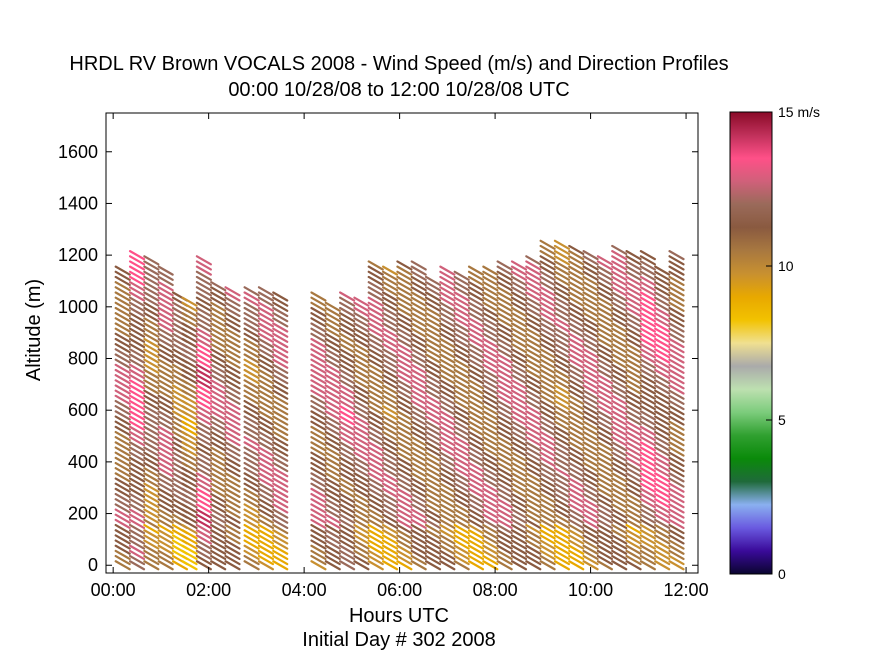 Image resolution: width=875 pixels, height=656 pixels. I want to click on y-axis-label: Altitude (m), so click(34, 330).